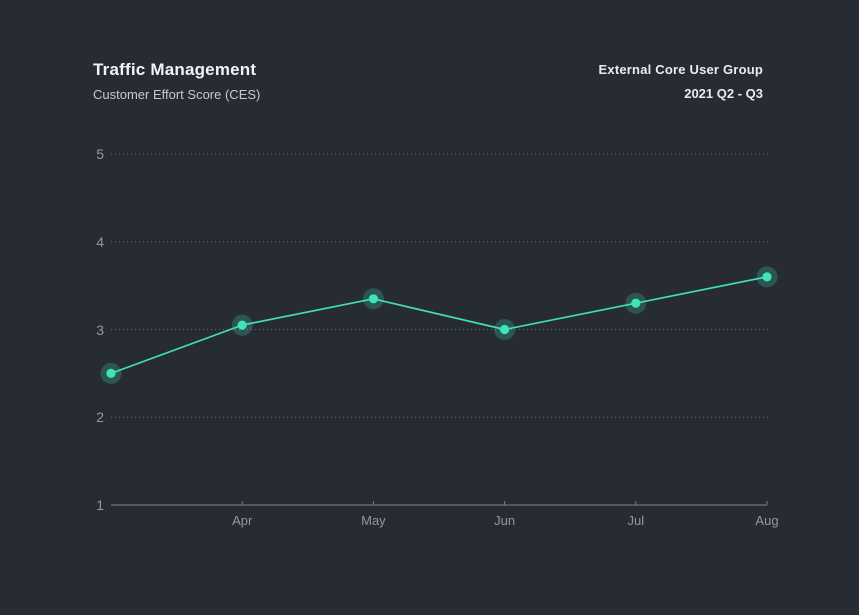 This screenshot has height=615, width=859. Describe the element at coordinates (680, 69) in the screenshot. I see `user-group-label: External Core User Group` at that location.